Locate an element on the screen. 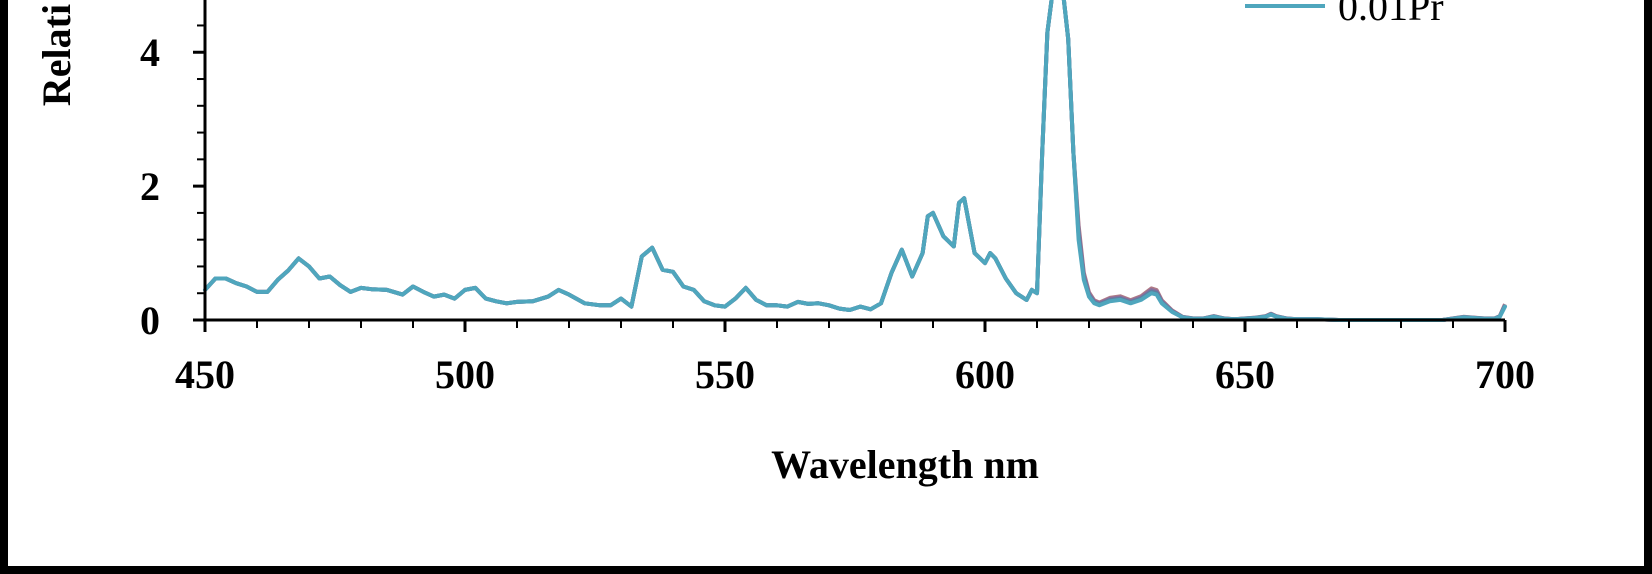  x-tick-label: 600 is located at coordinates (985, 374).